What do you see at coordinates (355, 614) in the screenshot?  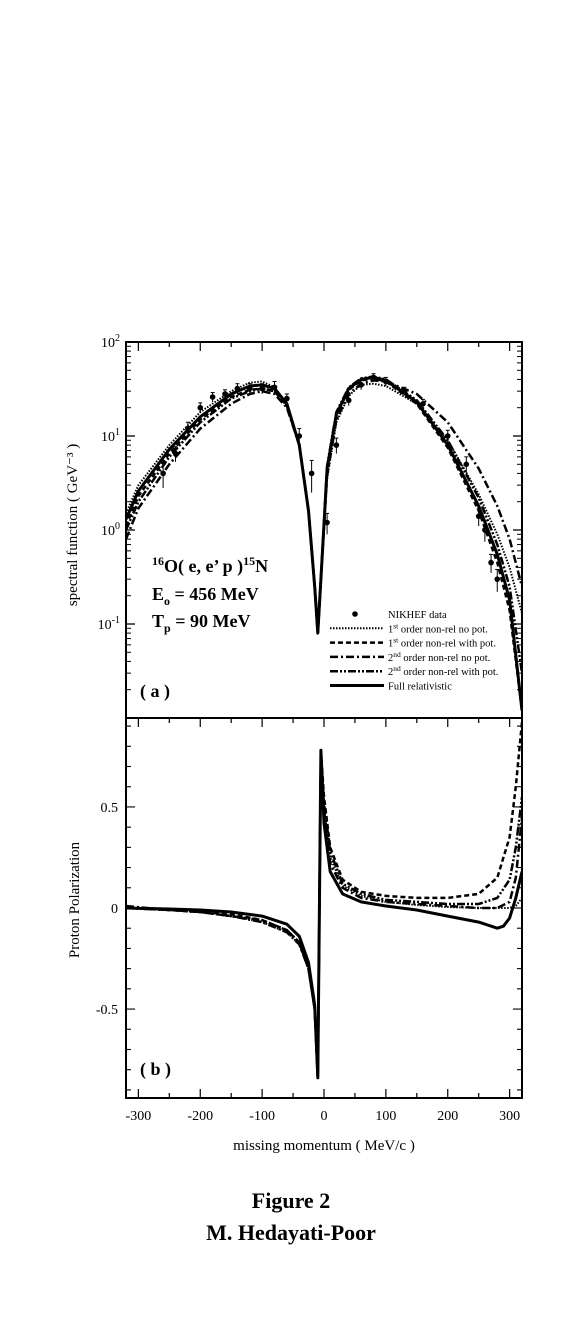 I see `legend-marker` at bounding box center [355, 614].